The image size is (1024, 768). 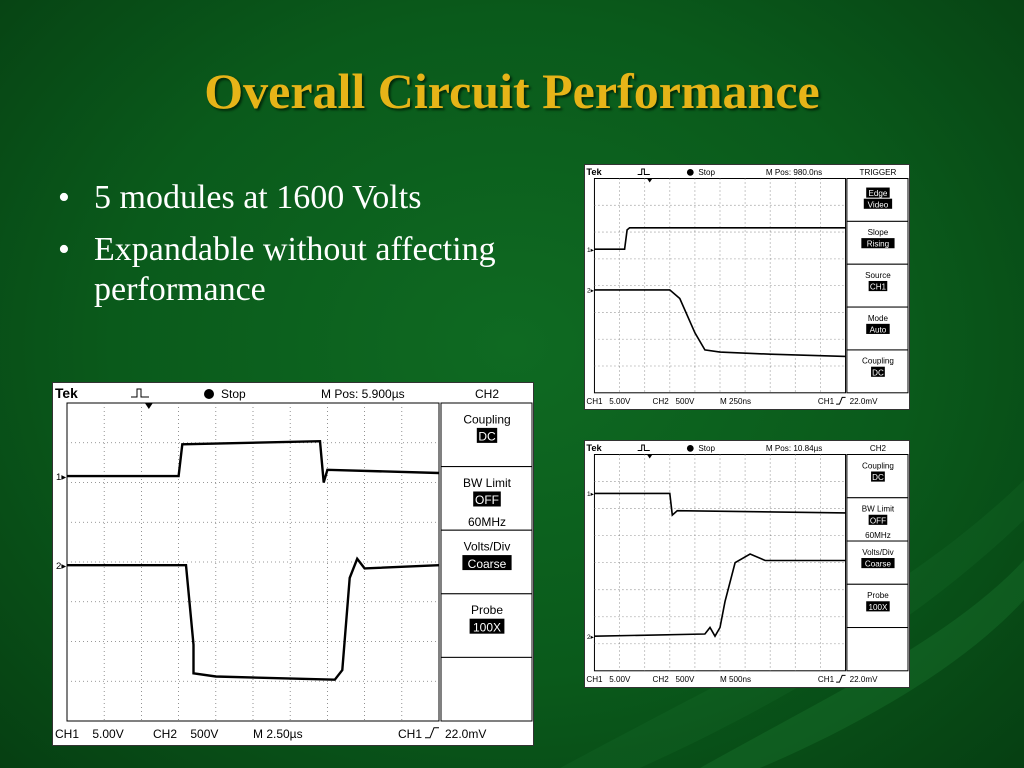 What do you see at coordinates (878, 318) in the screenshot?
I see `menu-item-label: Mode` at bounding box center [878, 318].